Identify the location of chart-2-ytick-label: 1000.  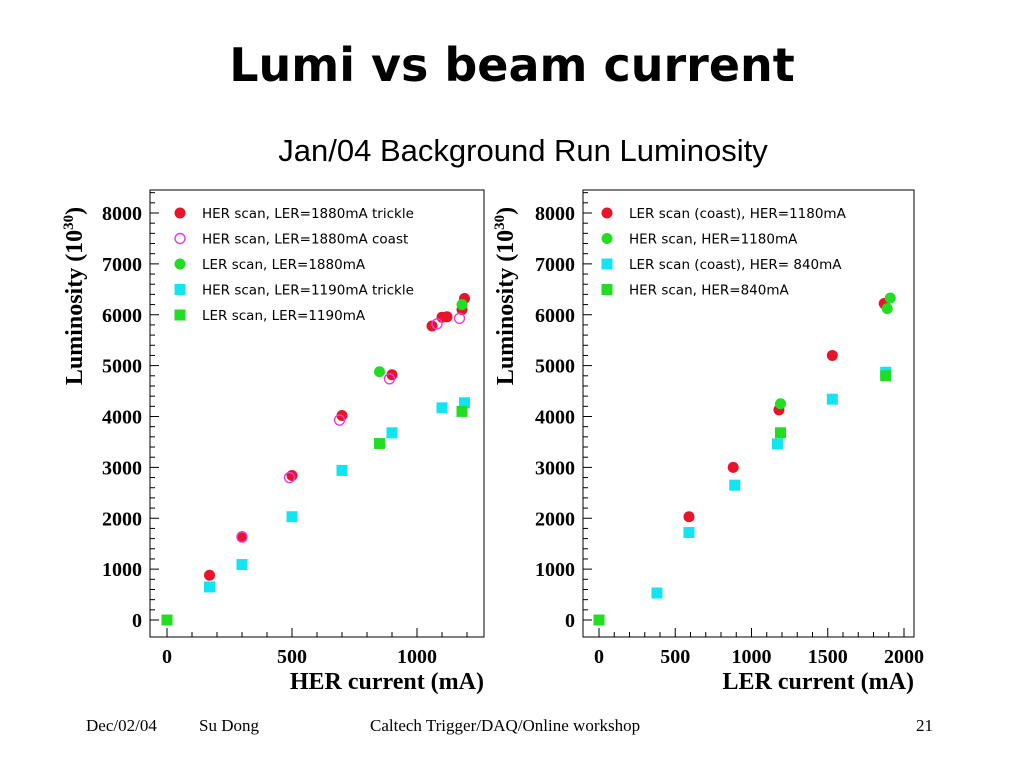
(555, 570).